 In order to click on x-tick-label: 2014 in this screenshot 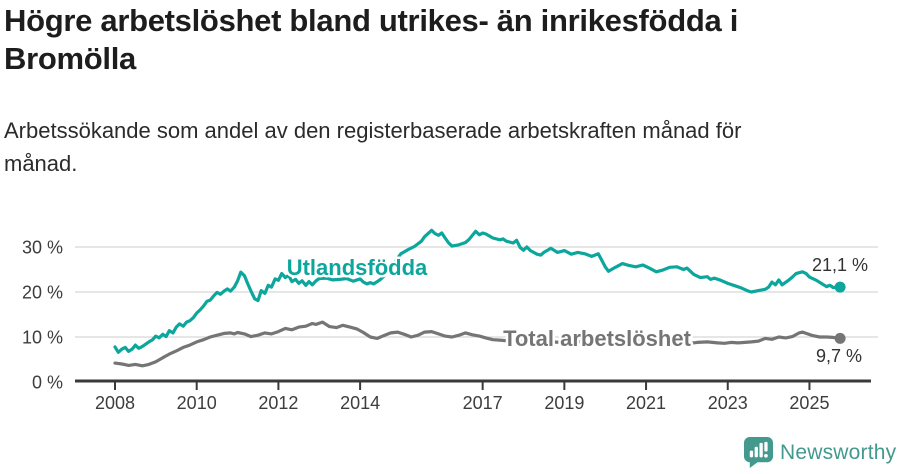, I will do `click(360, 403)`.